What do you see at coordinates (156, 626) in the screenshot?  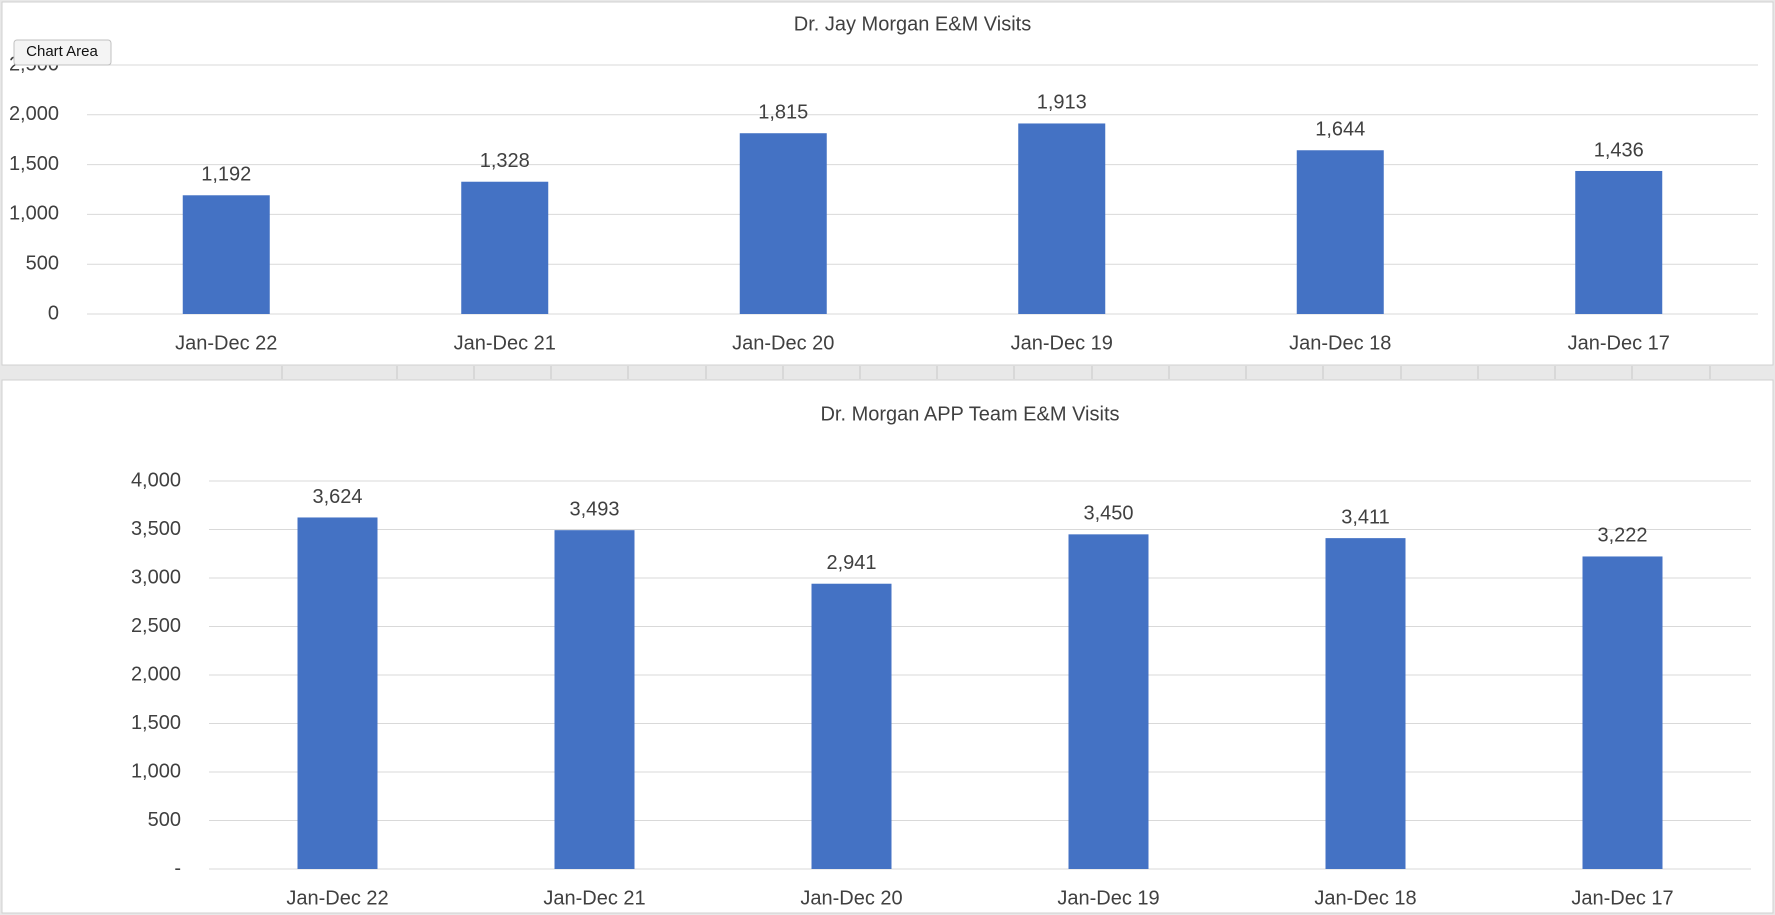 I see `y-tick-label: 2,500` at bounding box center [156, 626].